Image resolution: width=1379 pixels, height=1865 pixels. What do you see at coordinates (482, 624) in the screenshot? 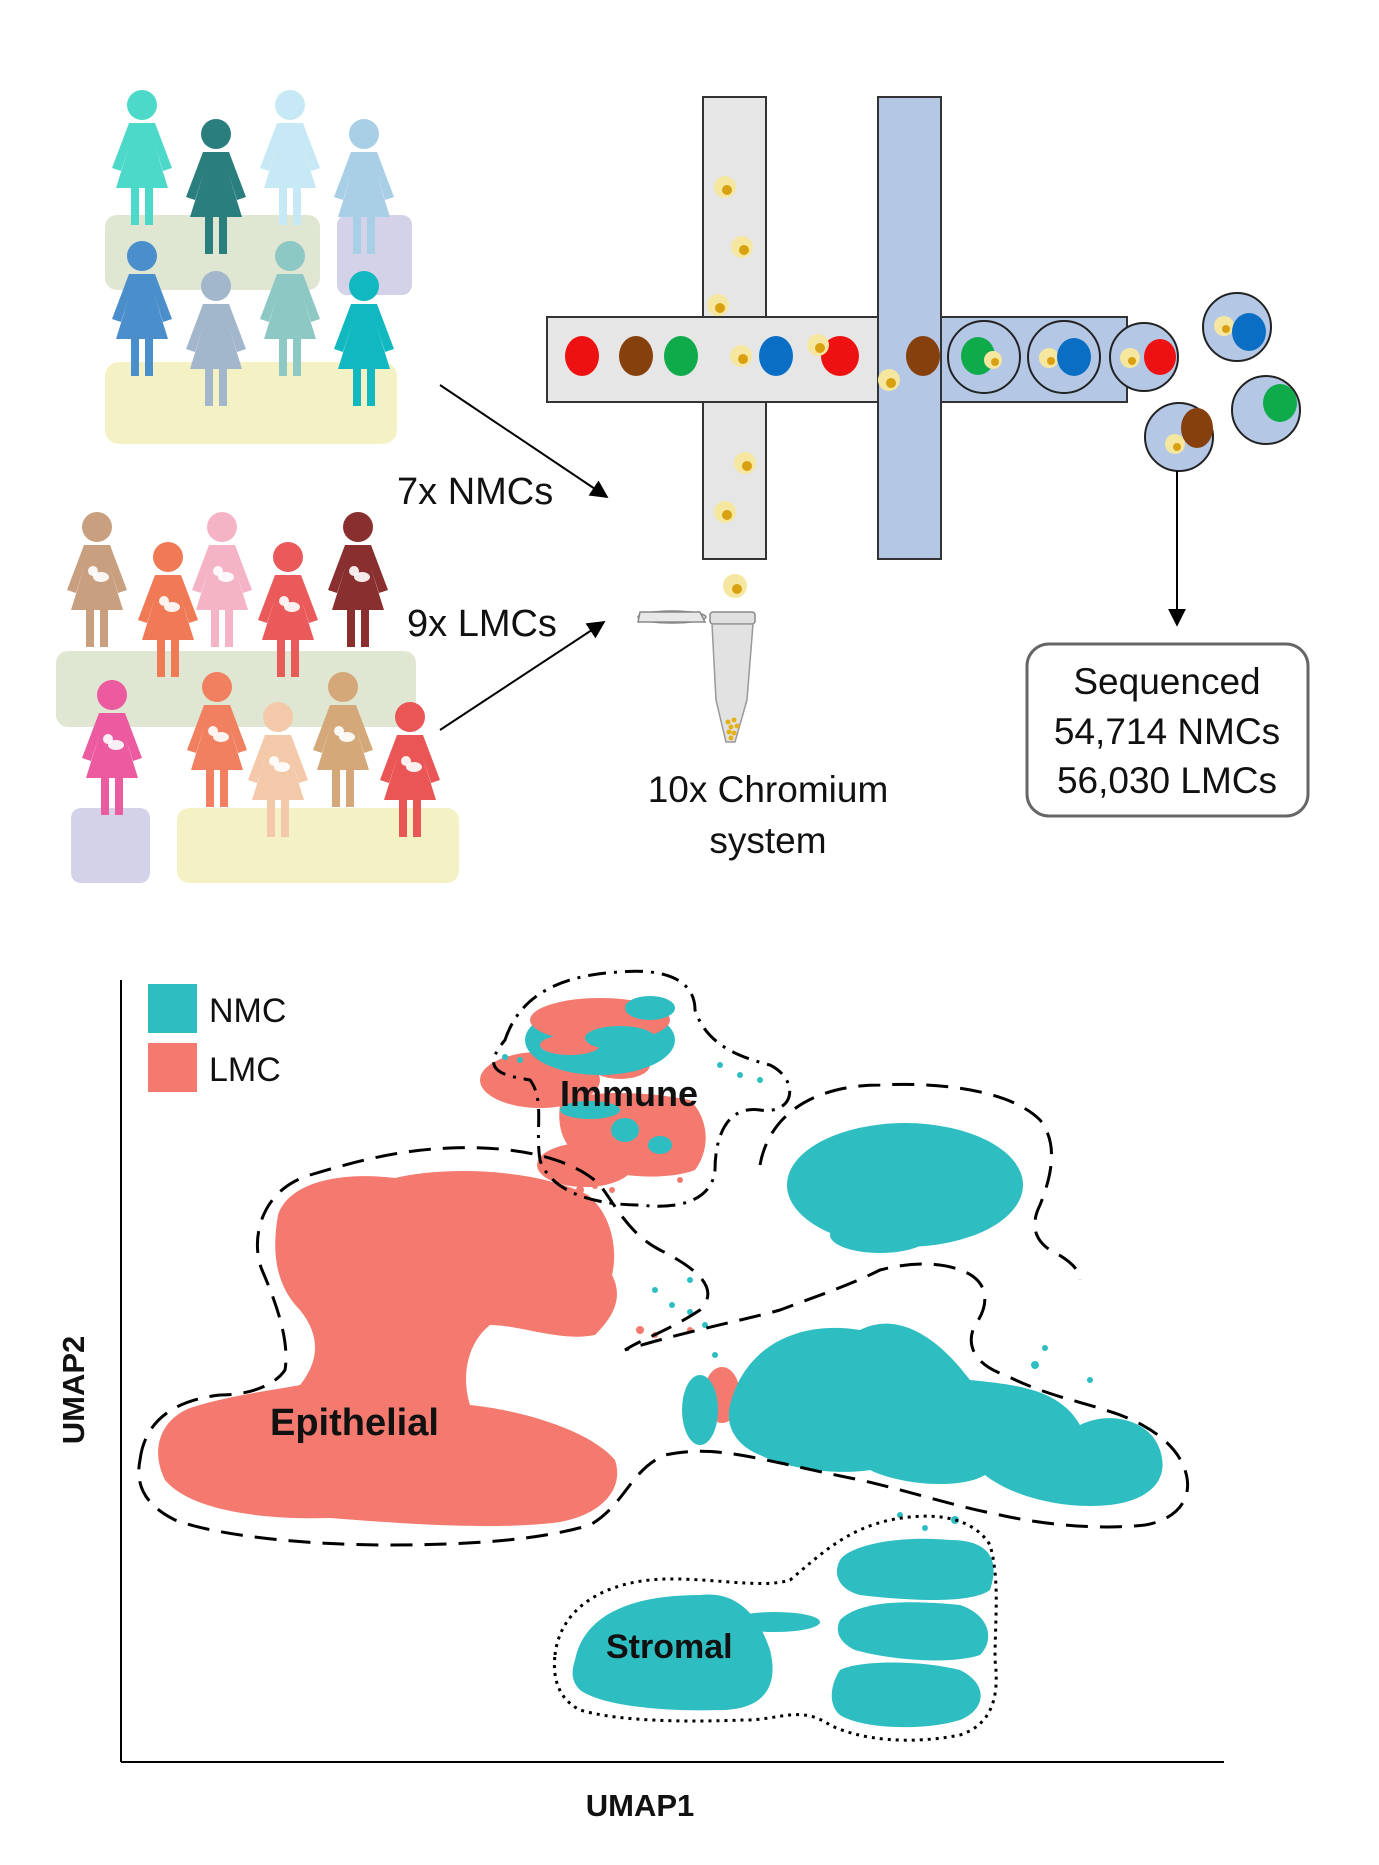
I see `lmc-arrow-label: 9x LMCs` at bounding box center [482, 624].